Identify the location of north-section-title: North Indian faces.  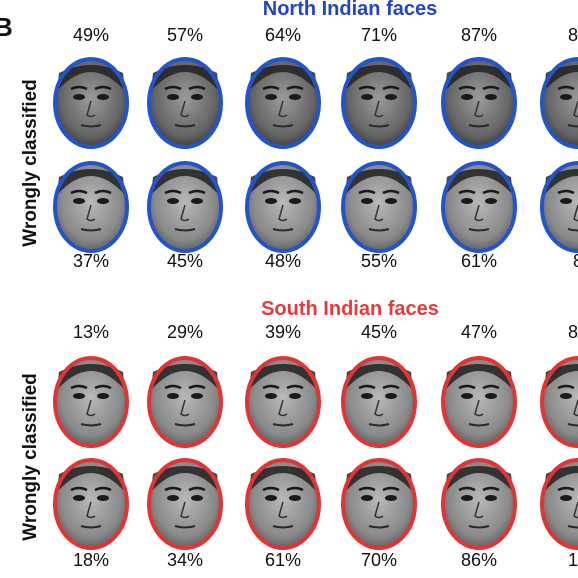
(350, 10).